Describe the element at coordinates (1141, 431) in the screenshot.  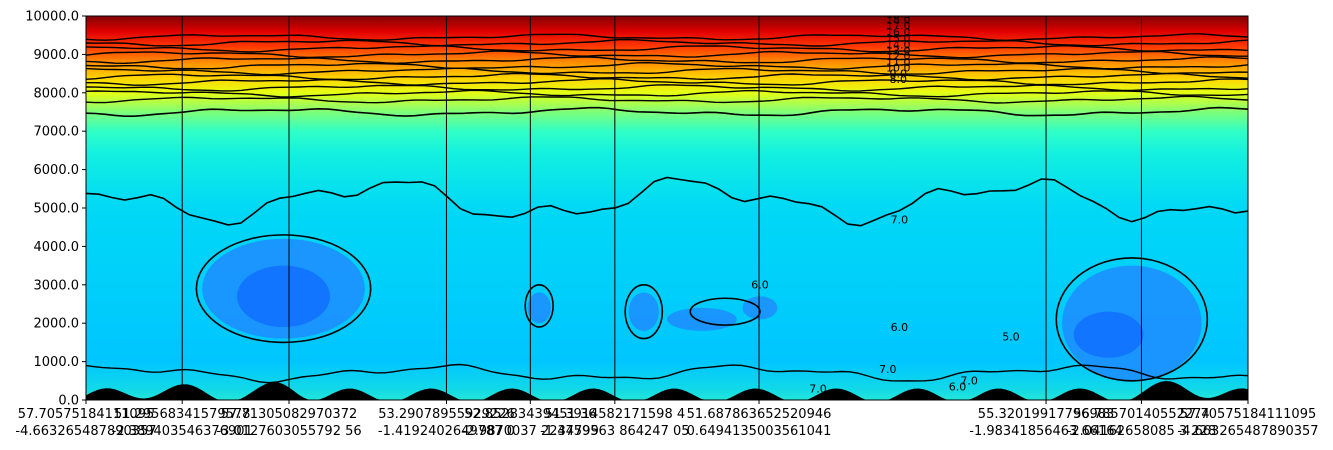
I see `x-tick-label: -2.04162658085 3 228` at that location.